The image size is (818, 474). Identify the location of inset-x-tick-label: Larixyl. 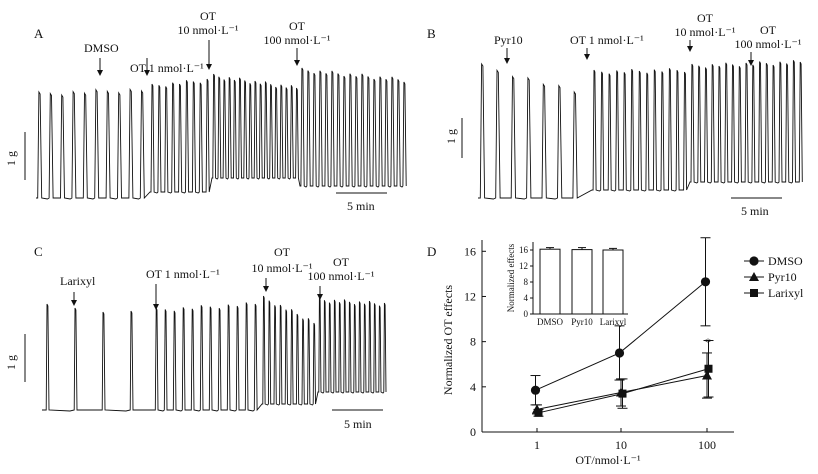
(613, 322).